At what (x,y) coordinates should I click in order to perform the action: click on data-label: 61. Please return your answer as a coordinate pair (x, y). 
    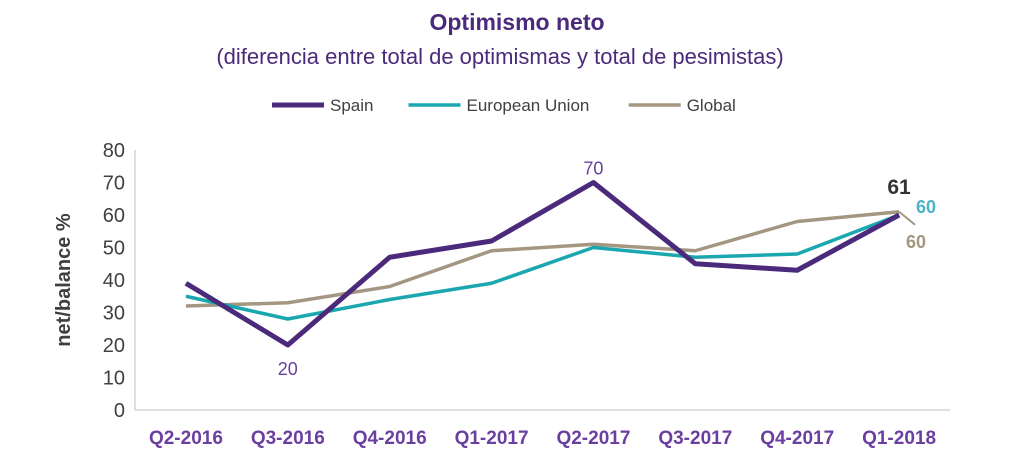
    Looking at the image, I should click on (899, 187).